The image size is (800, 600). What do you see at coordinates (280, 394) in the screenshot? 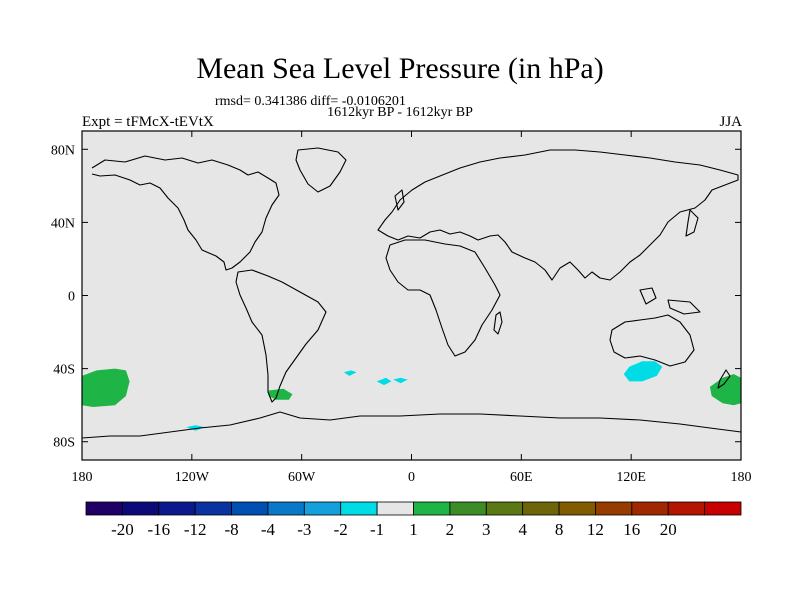
I see `region-drake-passage-positive` at bounding box center [280, 394].